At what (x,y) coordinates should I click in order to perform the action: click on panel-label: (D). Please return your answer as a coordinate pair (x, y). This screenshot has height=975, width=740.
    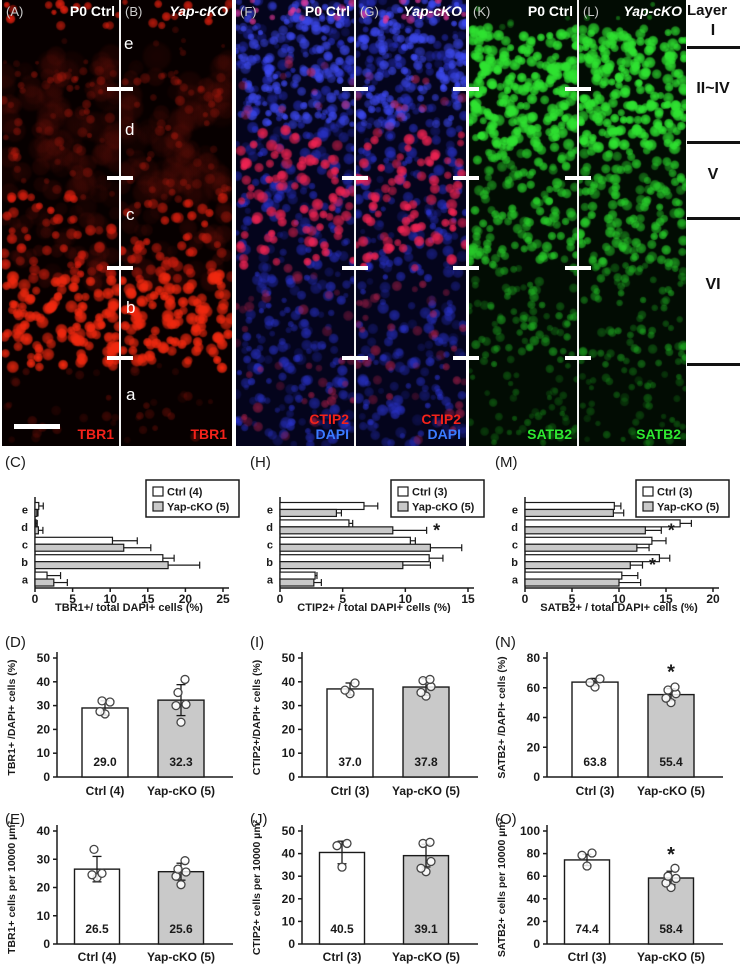
    Looking at the image, I should click on (15, 642).